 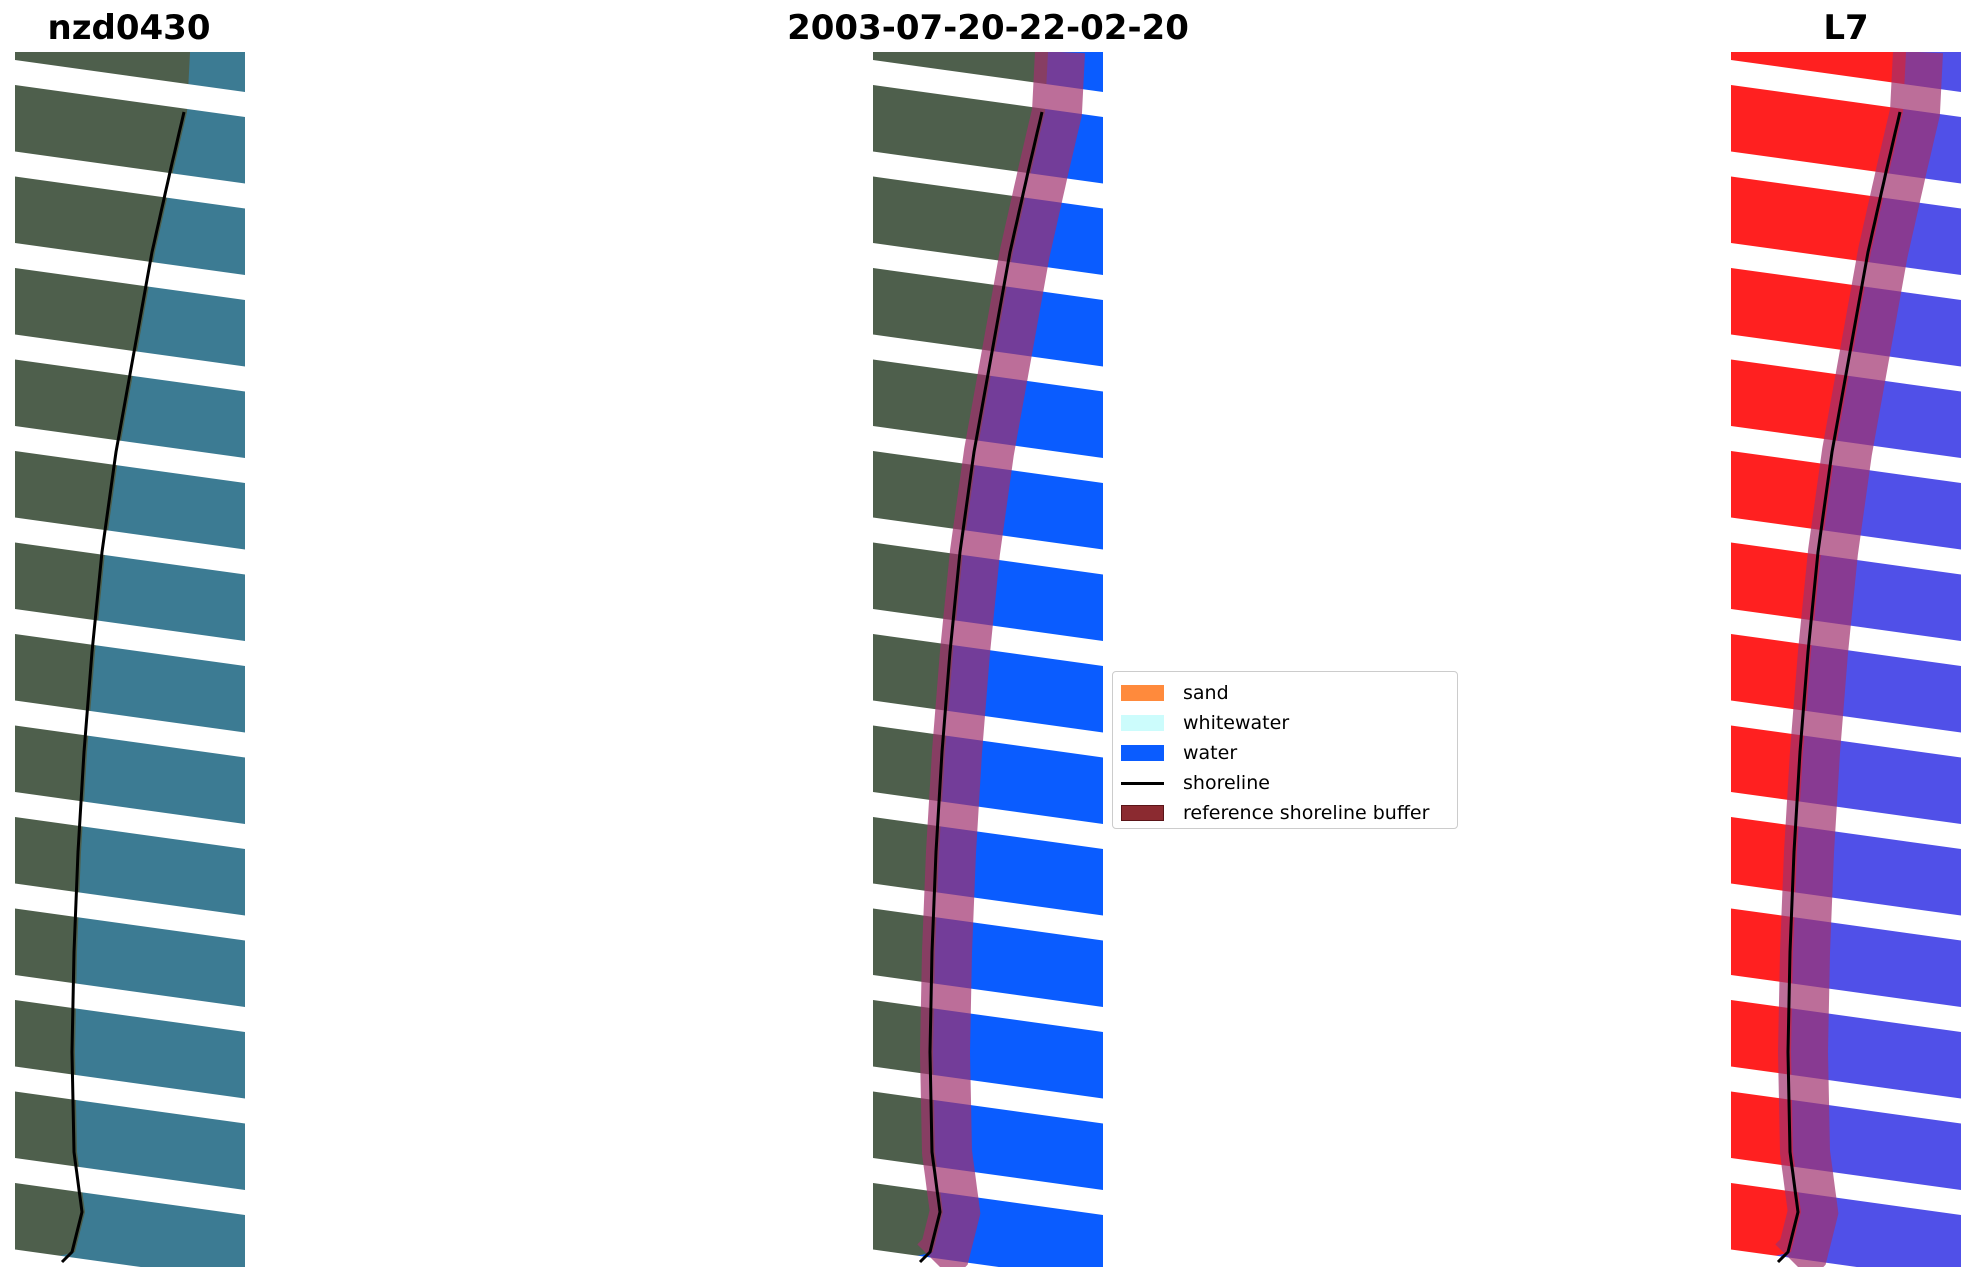 I want to click on shoreline-swatch, so click(x=1142, y=783).